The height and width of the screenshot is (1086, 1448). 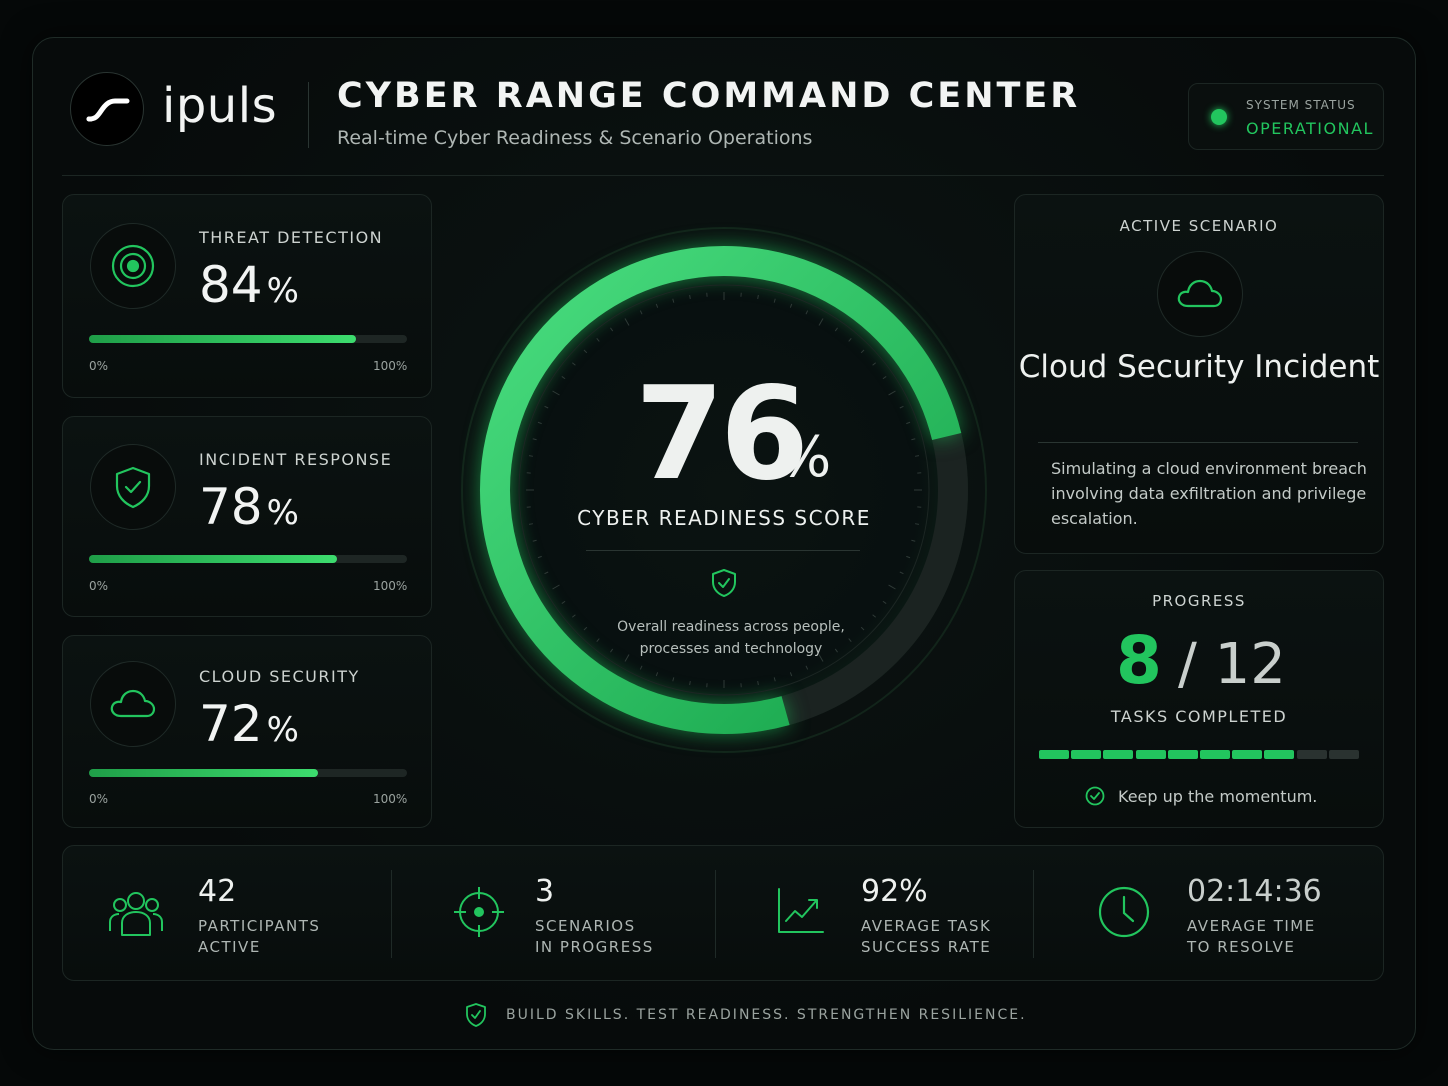 What do you see at coordinates (1198, 442) in the screenshot?
I see `scenario-divider` at bounding box center [1198, 442].